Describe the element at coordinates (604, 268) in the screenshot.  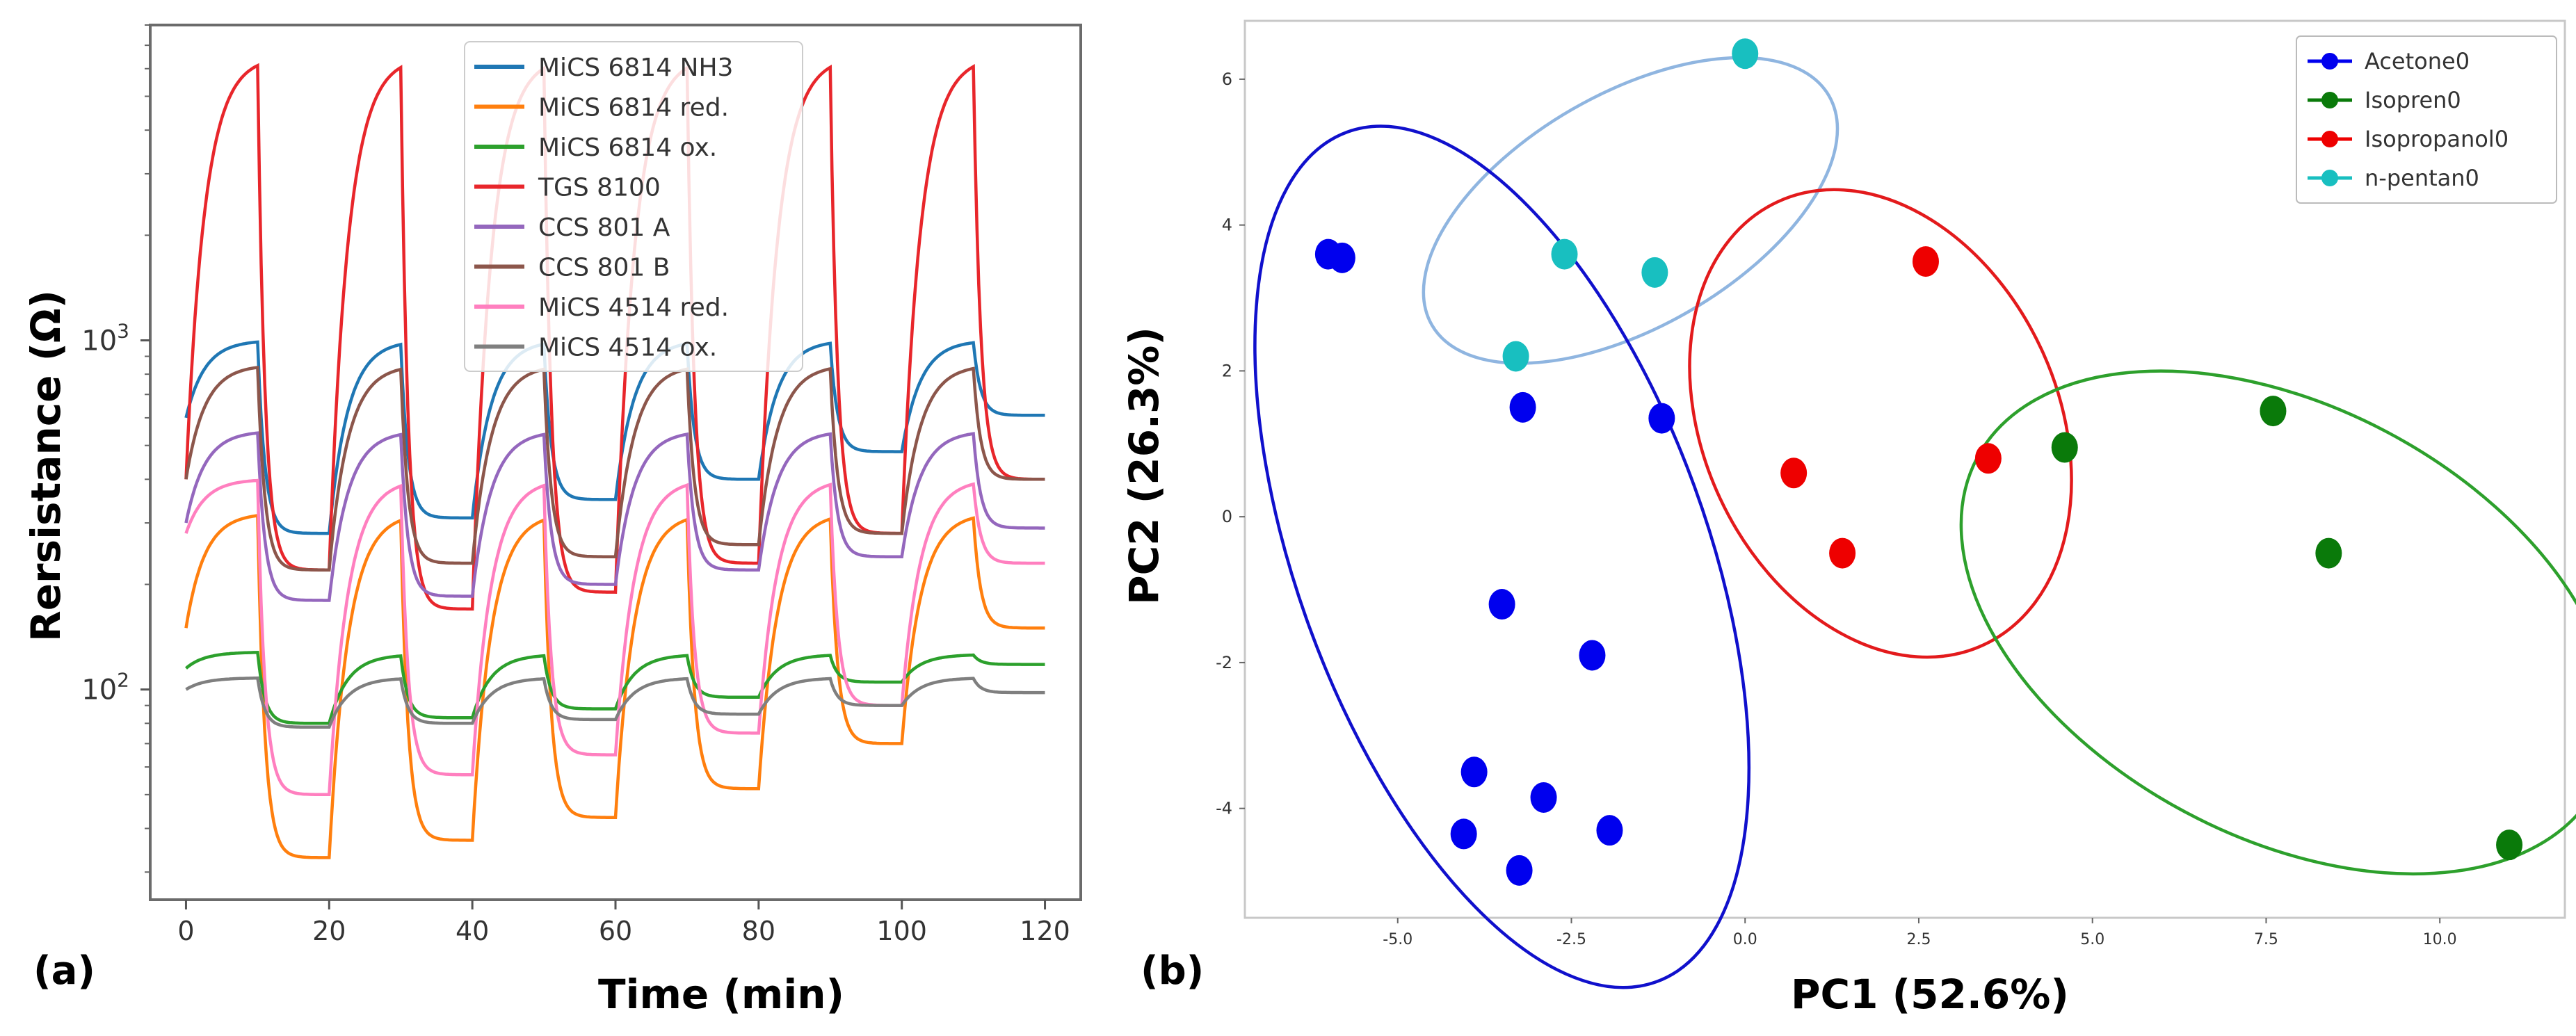
I see `legend-entry-label: CCS 801 B` at that location.